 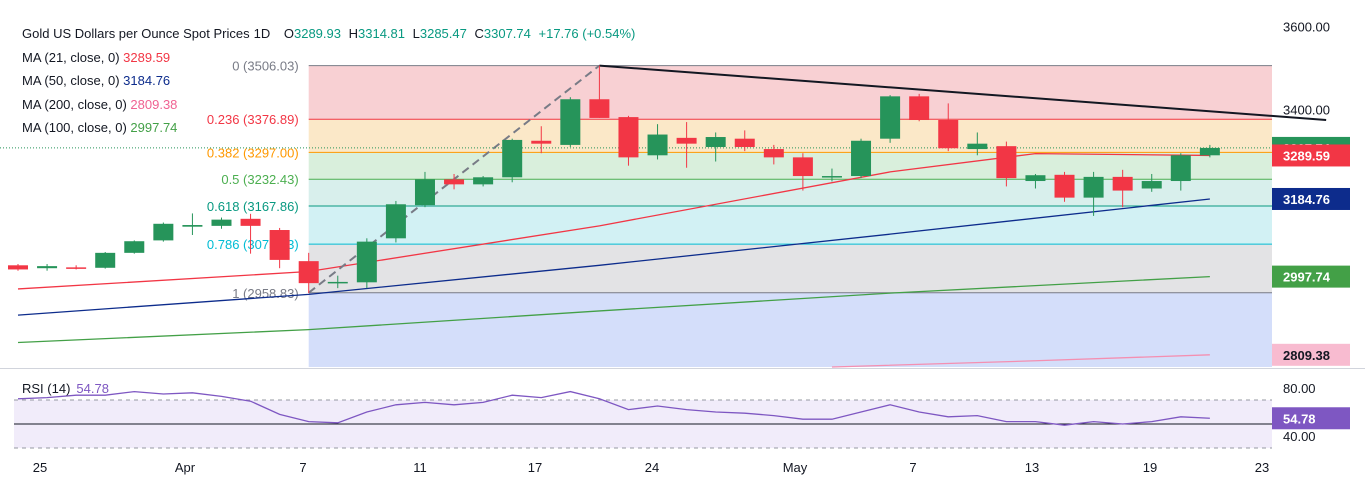 I want to click on time-tick-label: 13, so click(x=1032, y=467).